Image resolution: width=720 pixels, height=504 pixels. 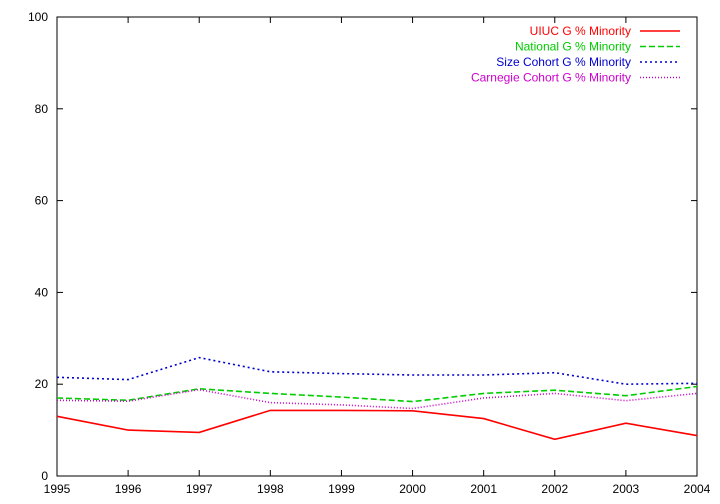 What do you see at coordinates (42, 292) in the screenshot?
I see `y-tick-label: 40` at bounding box center [42, 292].